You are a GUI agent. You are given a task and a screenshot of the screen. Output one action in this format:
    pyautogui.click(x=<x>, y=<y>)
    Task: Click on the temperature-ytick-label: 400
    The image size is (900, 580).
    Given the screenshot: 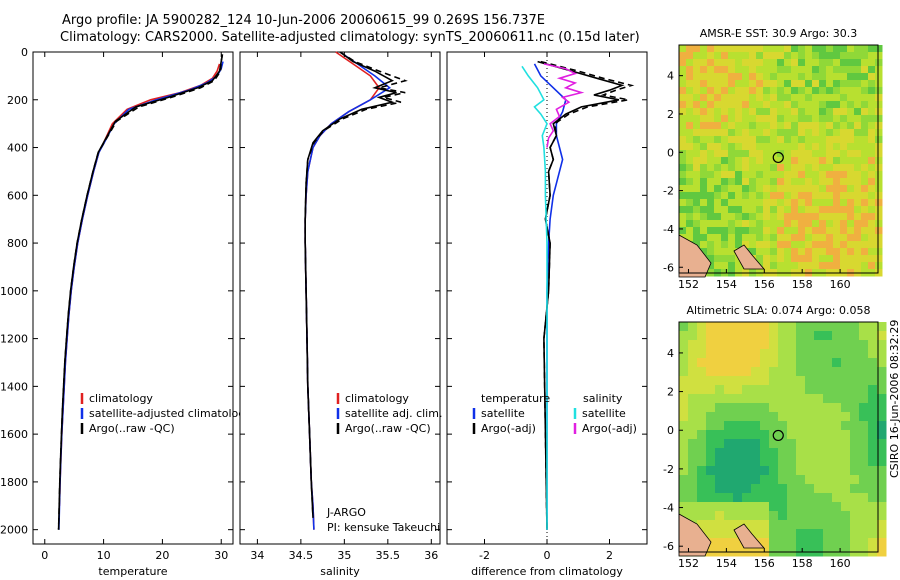 What is the action you would take?
    pyautogui.click(x=17, y=148)
    